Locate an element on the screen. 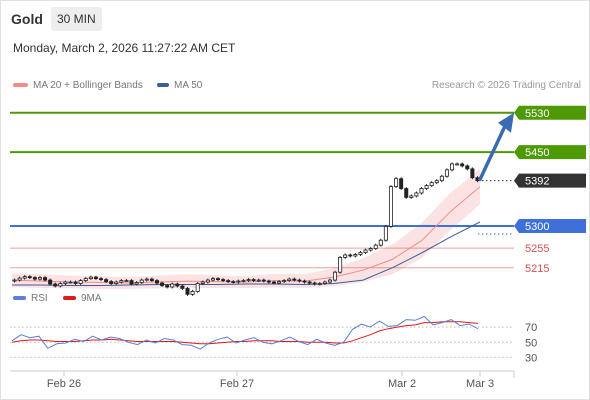  ma50-label: MA 50 is located at coordinates (188, 85).